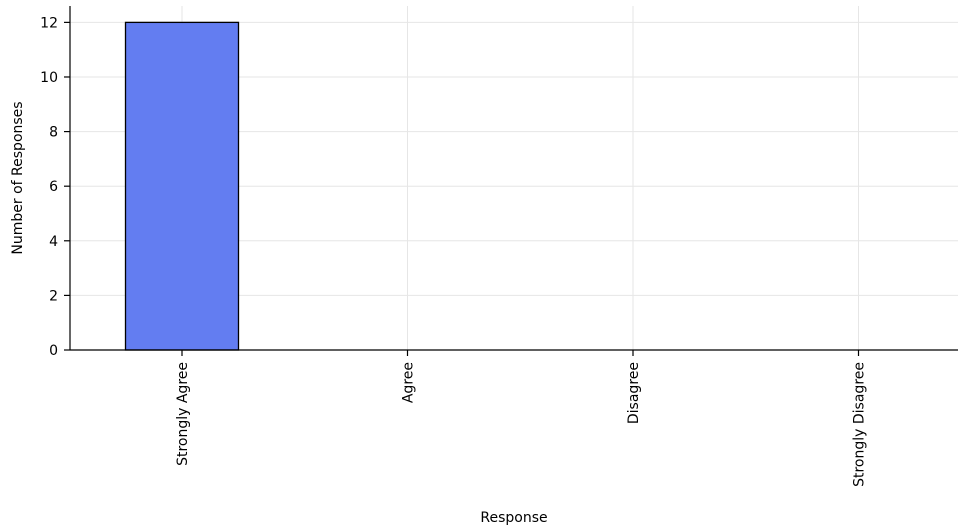 The height and width of the screenshot is (531, 960). What do you see at coordinates (53, 133) in the screenshot?
I see `y-tick-label: 8` at bounding box center [53, 133].